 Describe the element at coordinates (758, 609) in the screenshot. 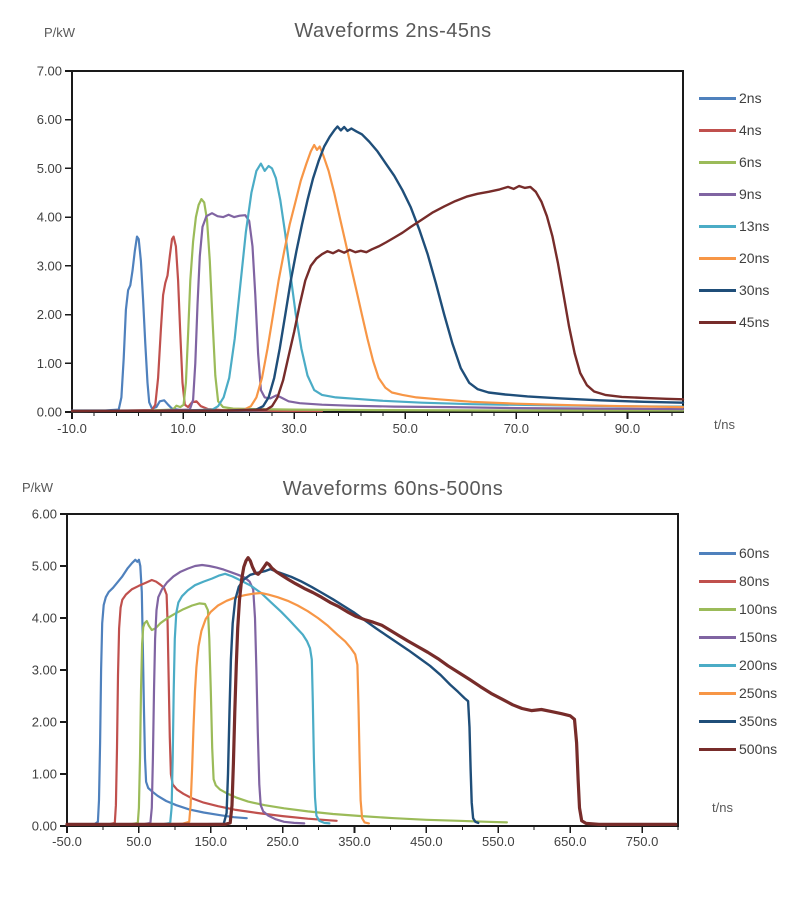

I see `legend-label: 100ns` at that location.